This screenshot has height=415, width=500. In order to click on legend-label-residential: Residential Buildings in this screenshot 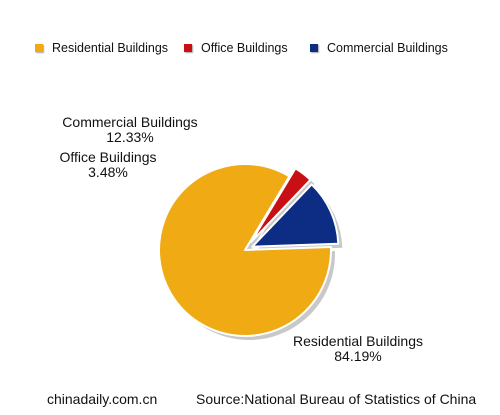, I will do `click(110, 48)`.